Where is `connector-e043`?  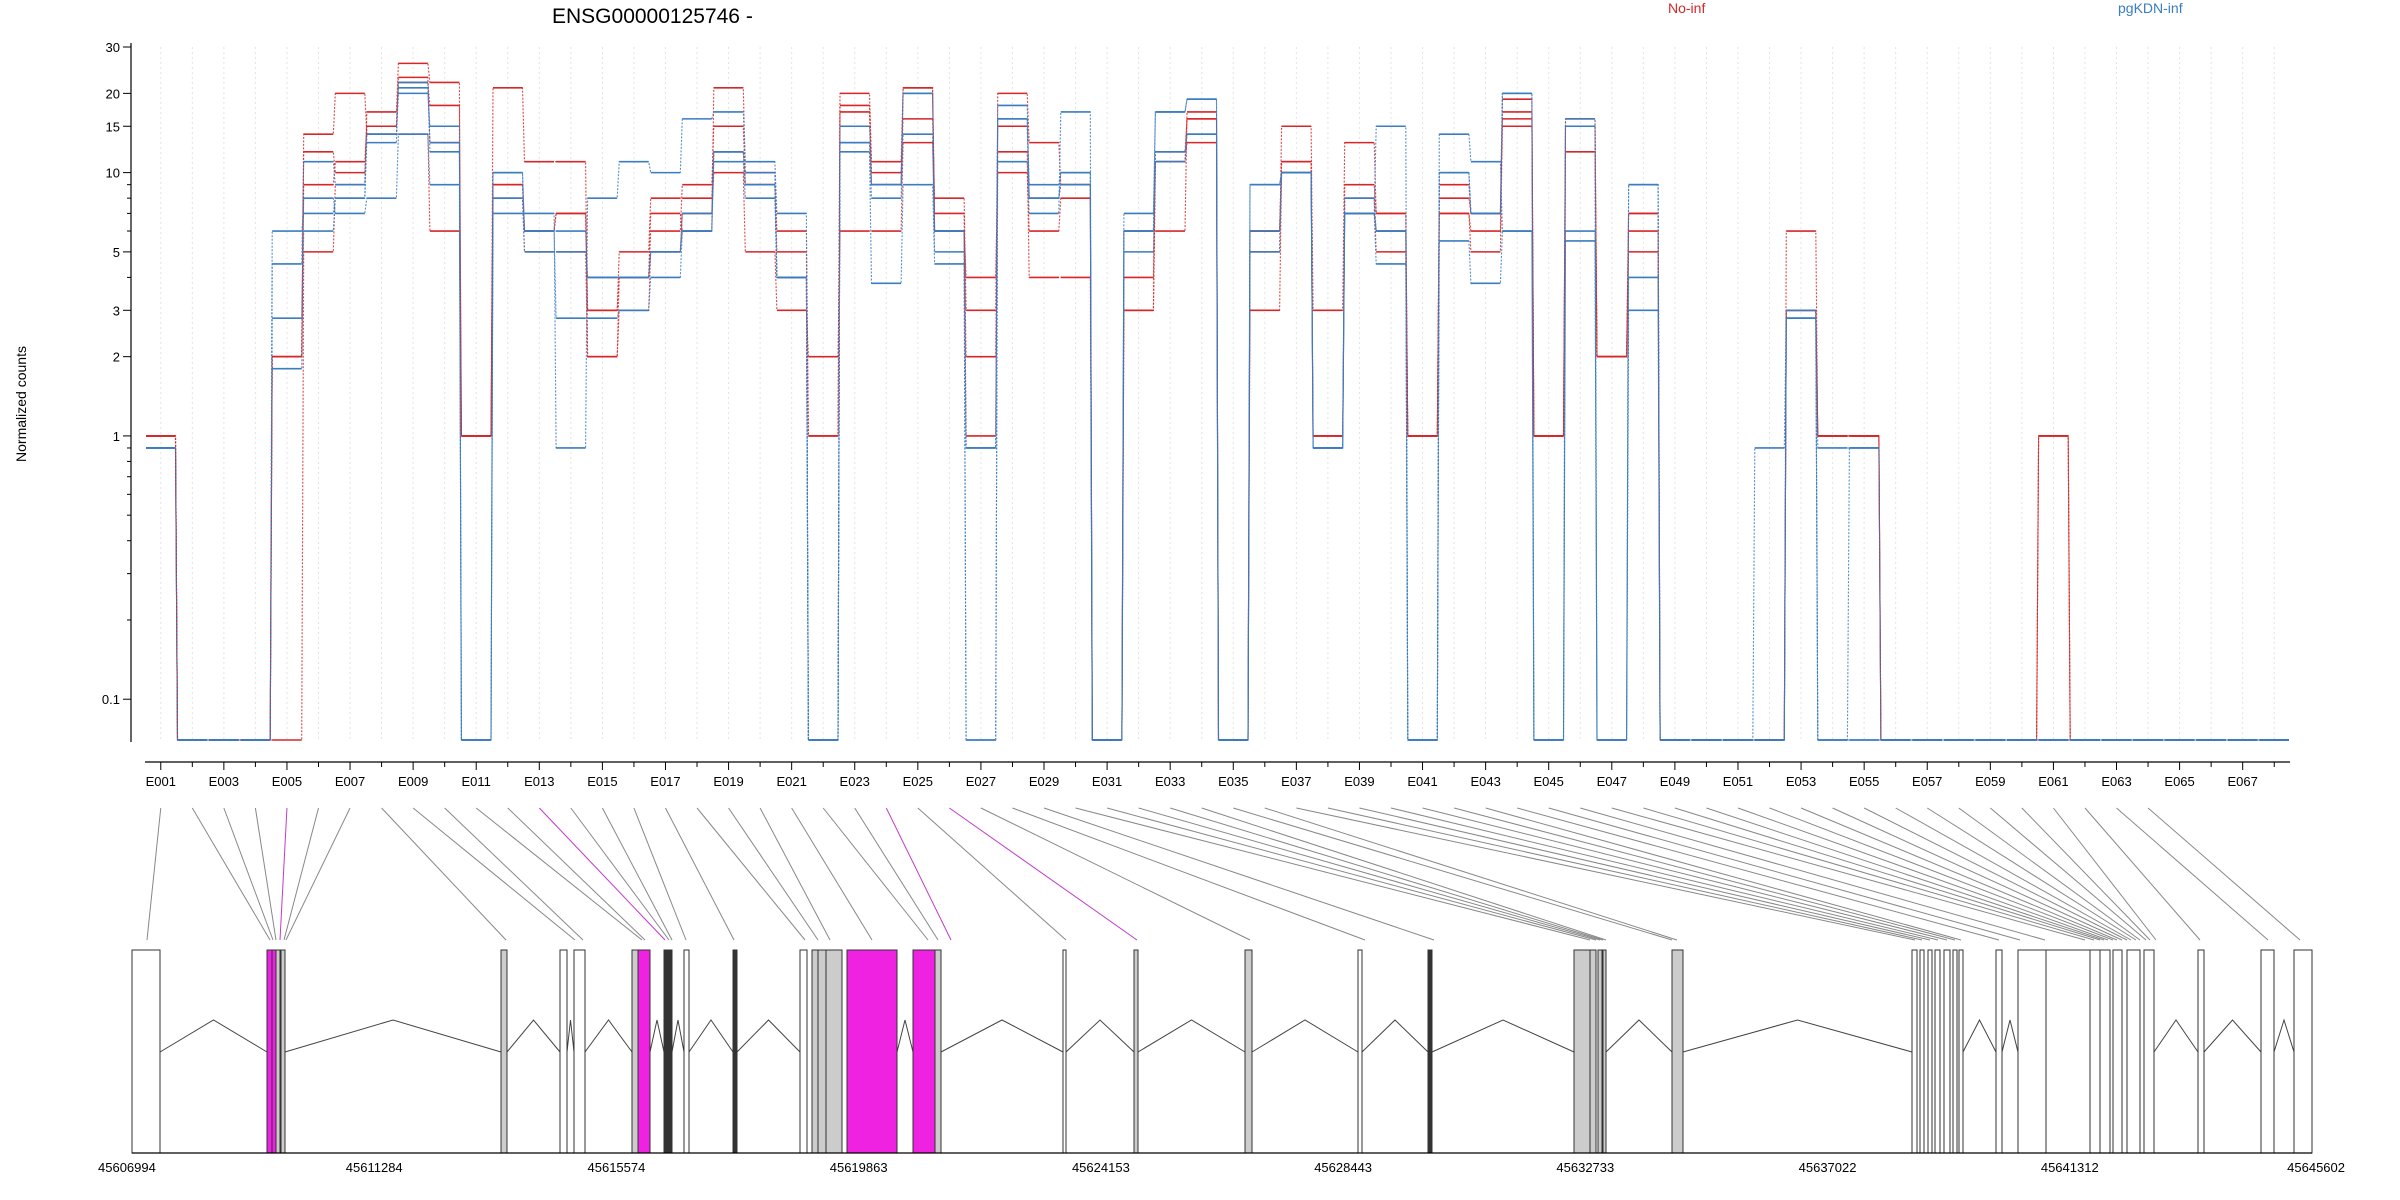
connector-e043 is located at coordinates (1723, 874).